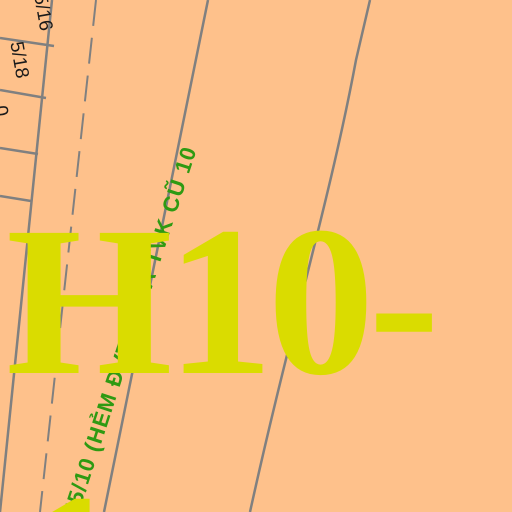  I want to click on zone-code-label-partial: 1, so click(71, 487).